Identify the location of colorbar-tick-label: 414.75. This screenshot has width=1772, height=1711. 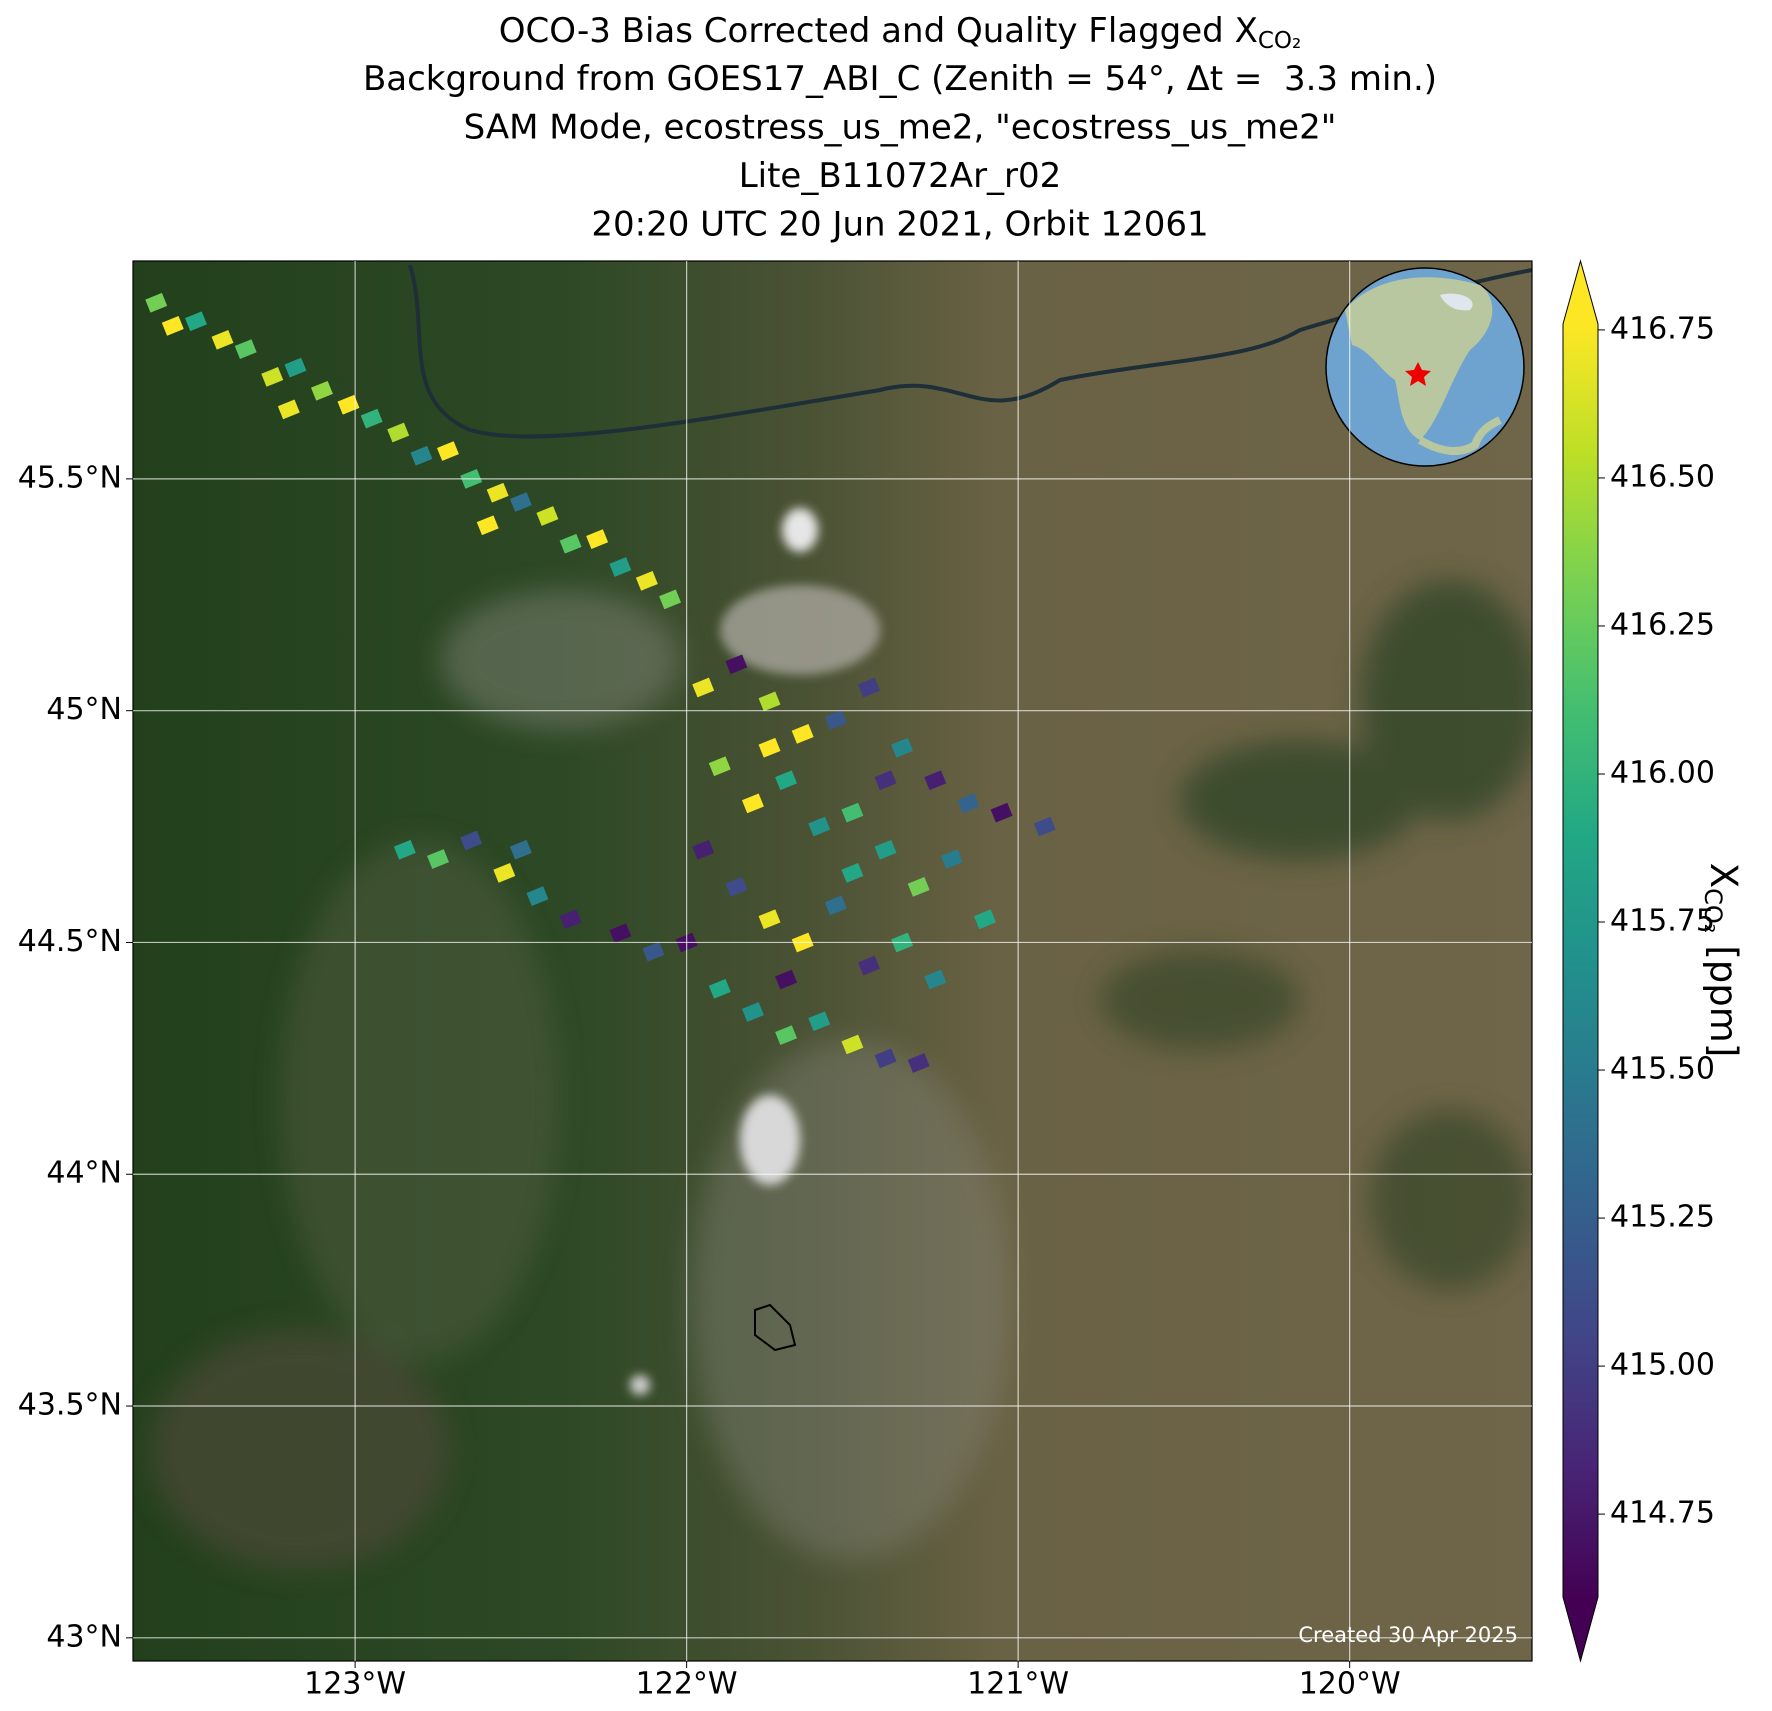
(1662, 1513).